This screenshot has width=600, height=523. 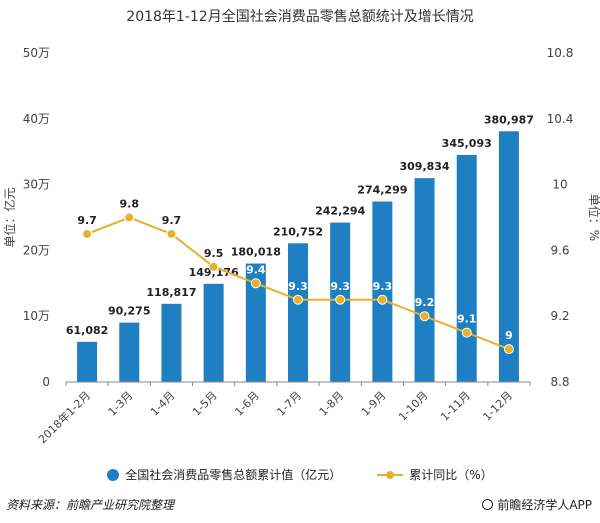 I want to click on bar-value-label: 309,834, so click(x=424, y=166).